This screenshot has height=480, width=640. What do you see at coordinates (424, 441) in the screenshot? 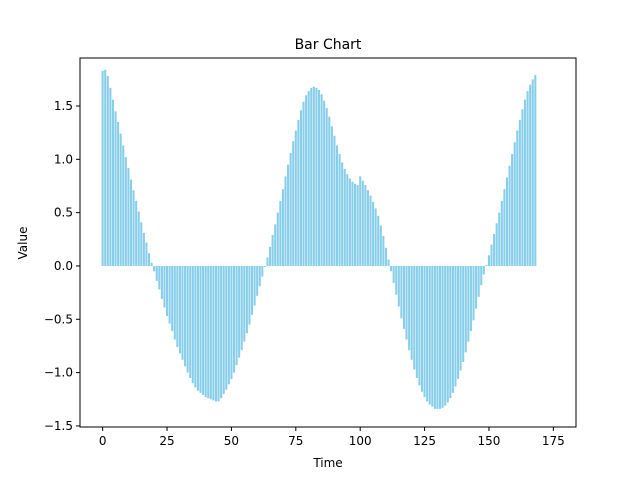
I see `x-tick-label: 125` at bounding box center [424, 441].